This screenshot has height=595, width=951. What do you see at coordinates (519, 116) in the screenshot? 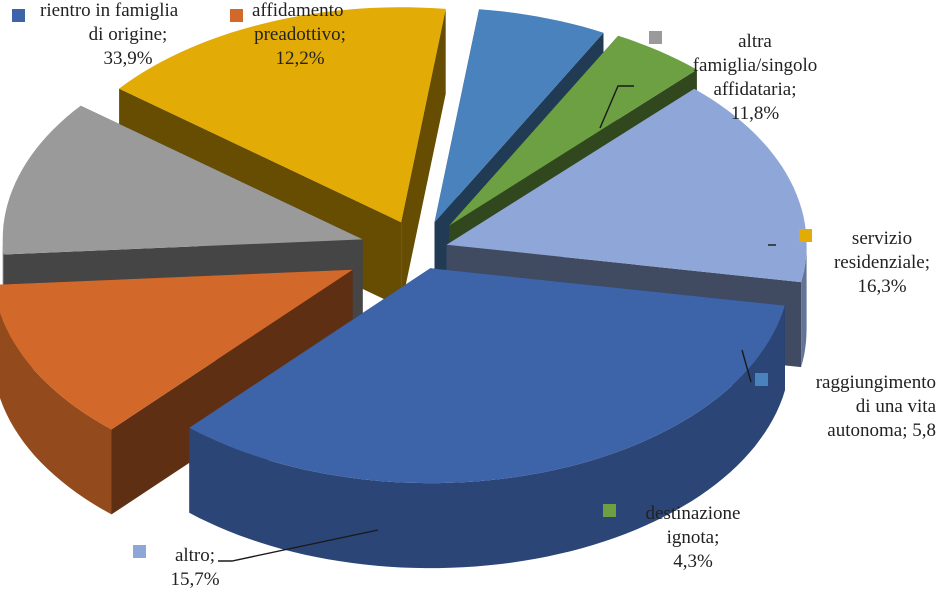
I see `slice-raggiungimento-di-una-vita-autonoma-top` at bounding box center [519, 116].